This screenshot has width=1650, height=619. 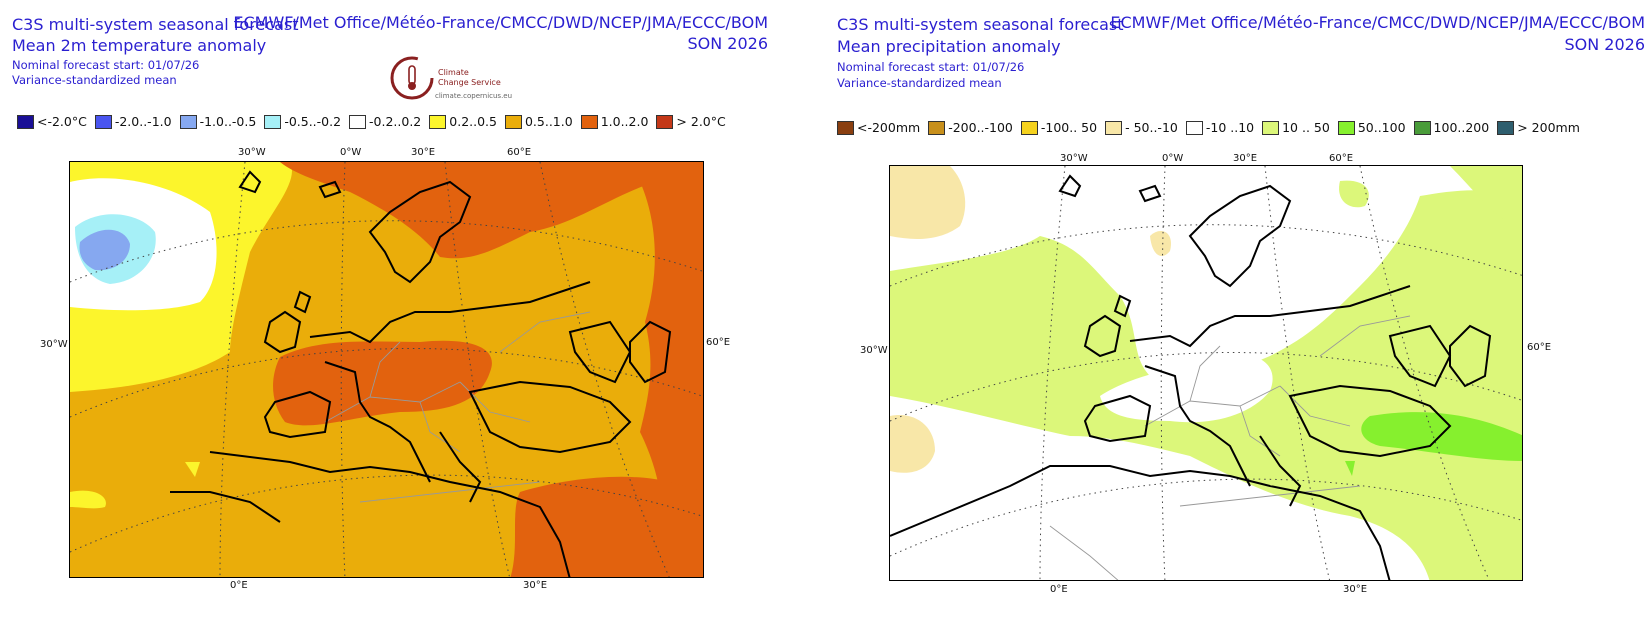 I want to click on legend-item: 0.5..1.0, so click(x=538, y=121).